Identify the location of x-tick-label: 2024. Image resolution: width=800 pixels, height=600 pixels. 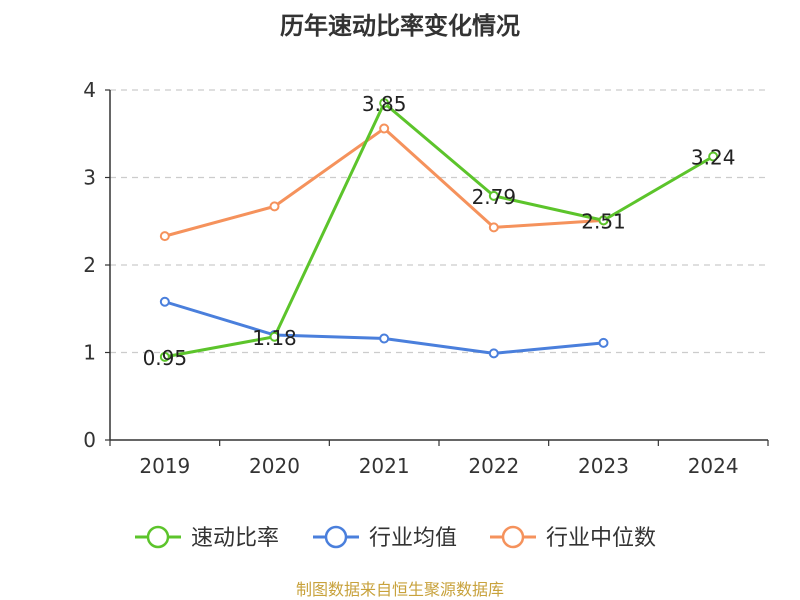
(713, 466).